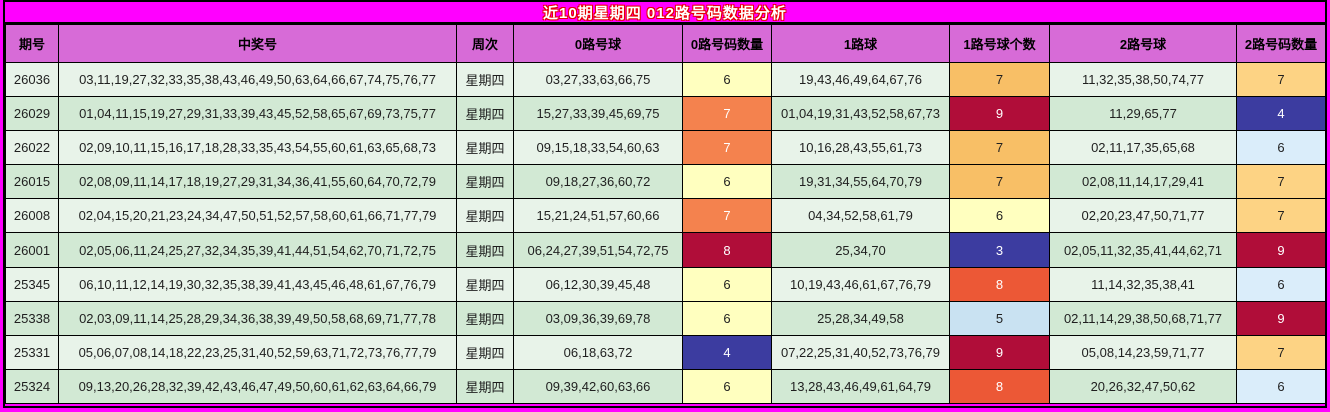 Image resolution: width=1330 pixels, height=412 pixels. Describe the element at coordinates (598, 318) in the screenshot. I see `road0-balls-cell: 03,09,36,39,69,78` at that location.